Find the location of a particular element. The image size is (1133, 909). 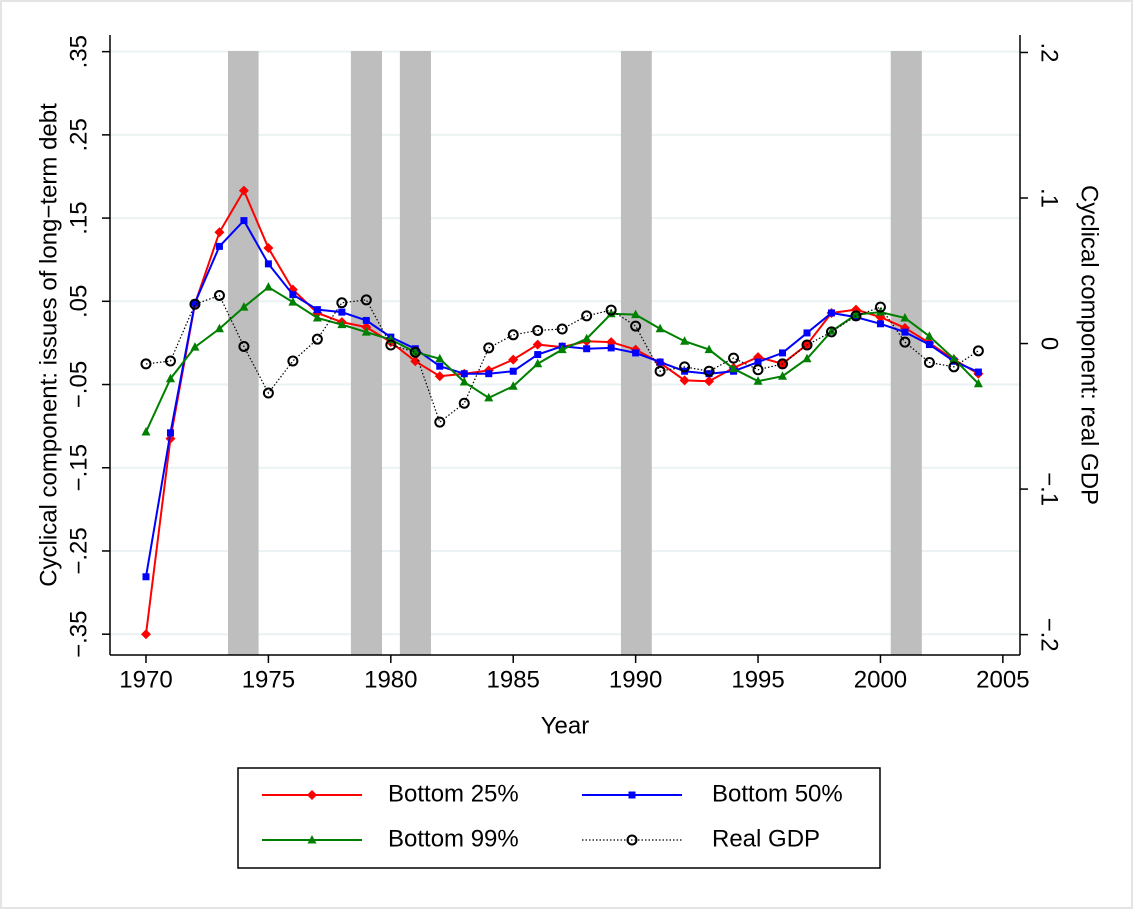

y2-tick-label: 0 is located at coordinates (1049, 343).